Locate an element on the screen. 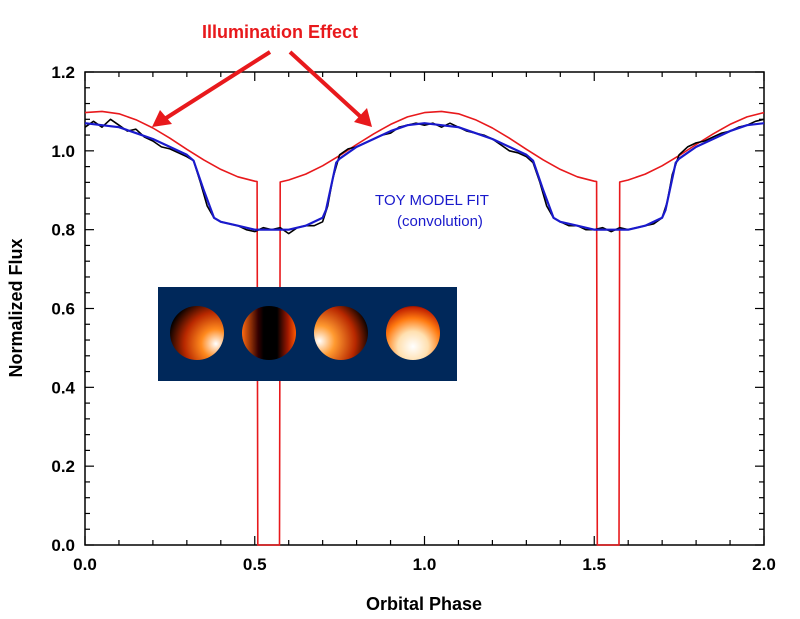 The height and width of the screenshot is (619, 800). x-tick-label: 2.0 is located at coordinates (764, 564).